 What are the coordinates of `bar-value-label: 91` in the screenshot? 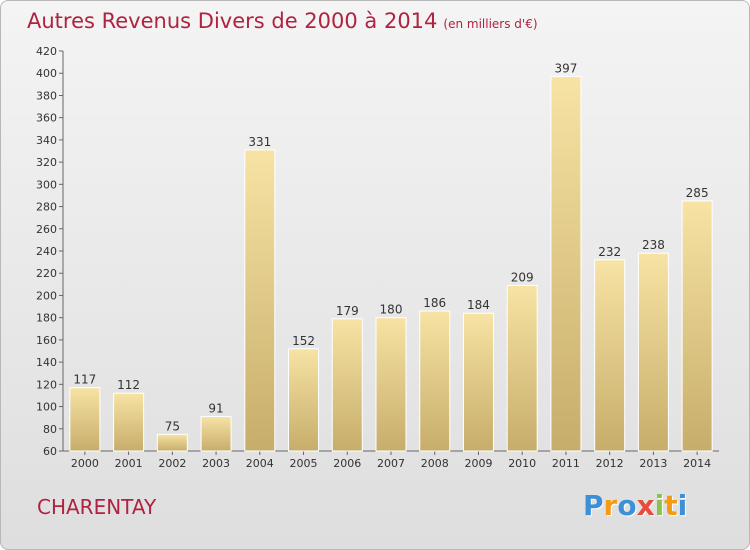 It's located at (215, 409).